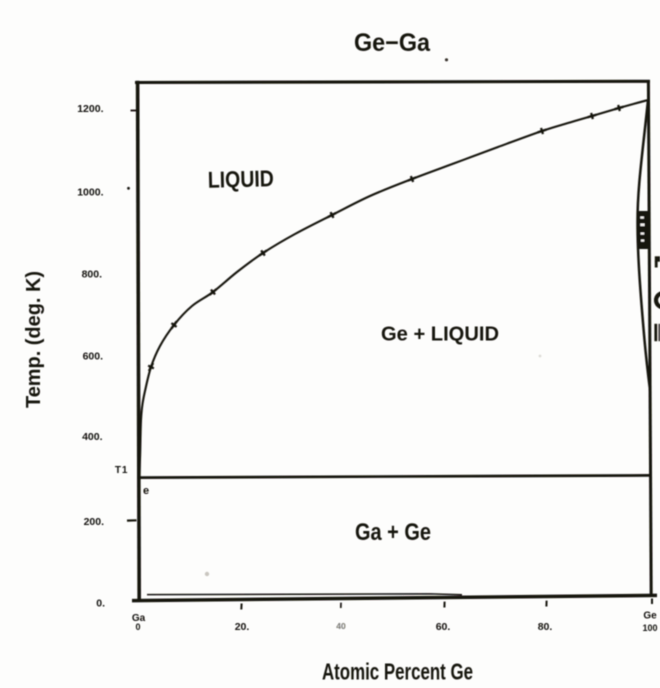 The image size is (660, 688). What do you see at coordinates (242, 627) in the screenshot?
I see `svg-text: 20.` at bounding box center [242, 627].